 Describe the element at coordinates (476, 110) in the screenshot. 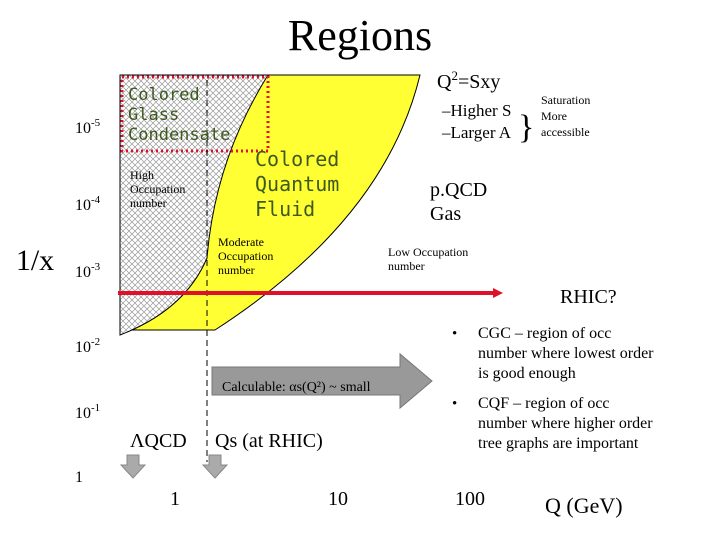

I see `label-line: –Higher S` at that location.